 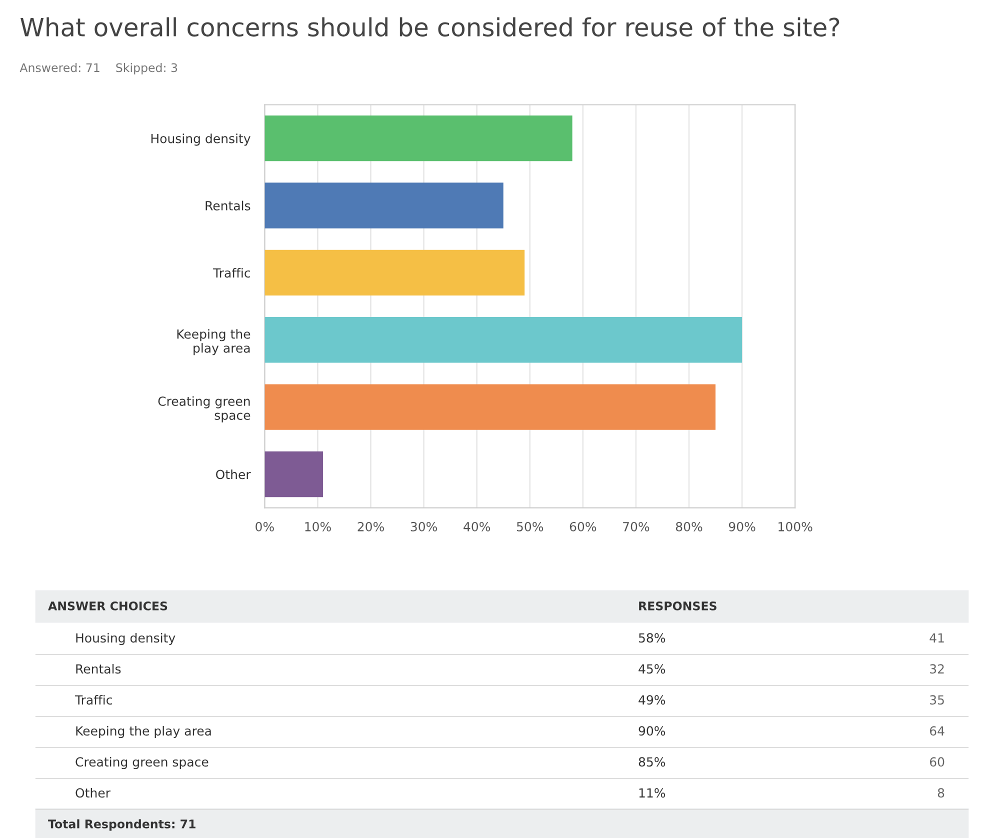 I want to click on x-tick-label: 10%, so click(x=318, y=527).